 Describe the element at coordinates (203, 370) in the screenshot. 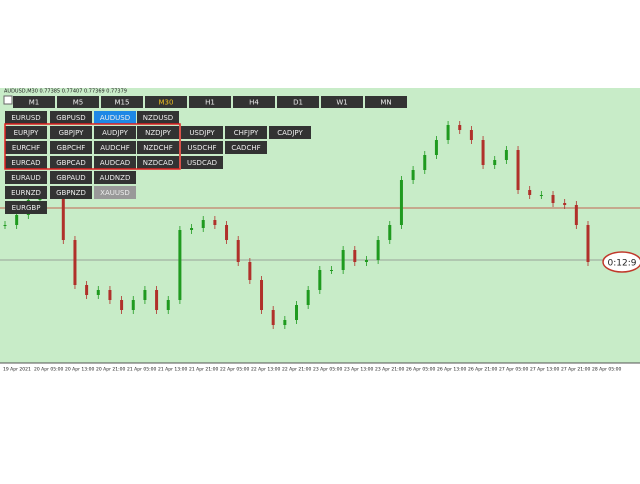

I see `x-tick-label: 21 Apr 21:00` at that location.